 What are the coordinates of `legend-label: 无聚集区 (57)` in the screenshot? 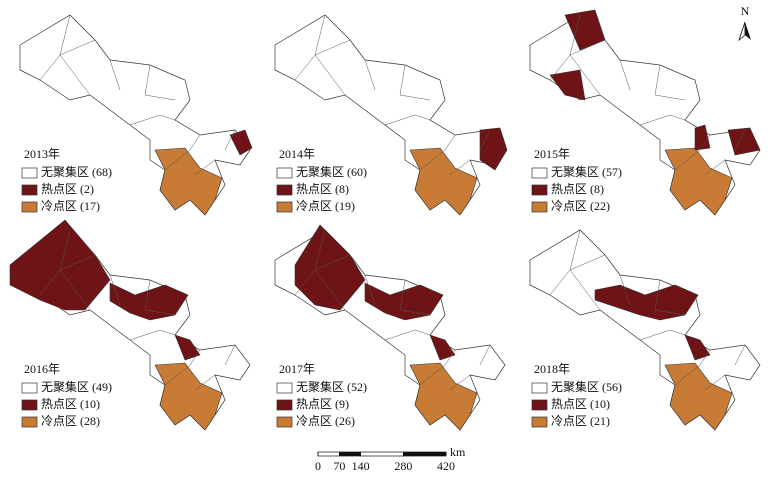 It's located at (586, 171).